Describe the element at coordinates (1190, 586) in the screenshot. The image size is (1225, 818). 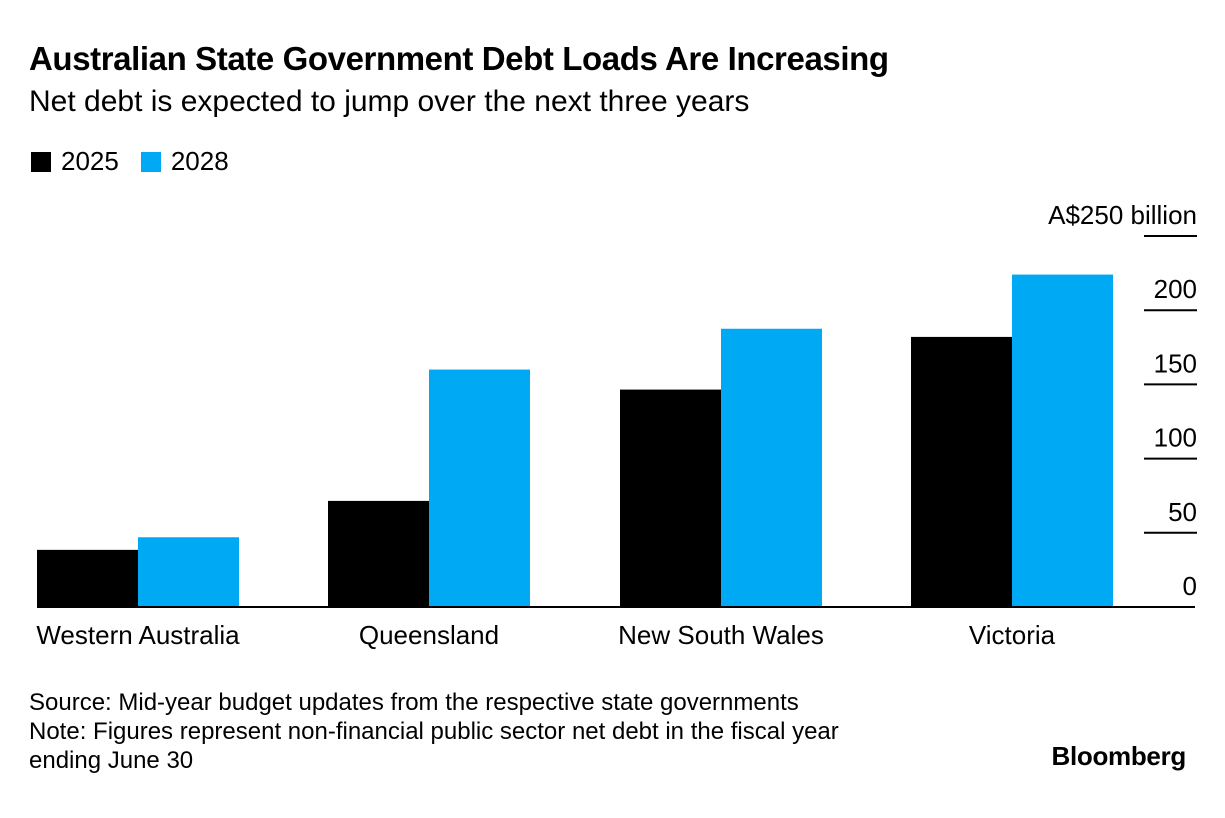
I see `y-tick-label: 0` at that location.